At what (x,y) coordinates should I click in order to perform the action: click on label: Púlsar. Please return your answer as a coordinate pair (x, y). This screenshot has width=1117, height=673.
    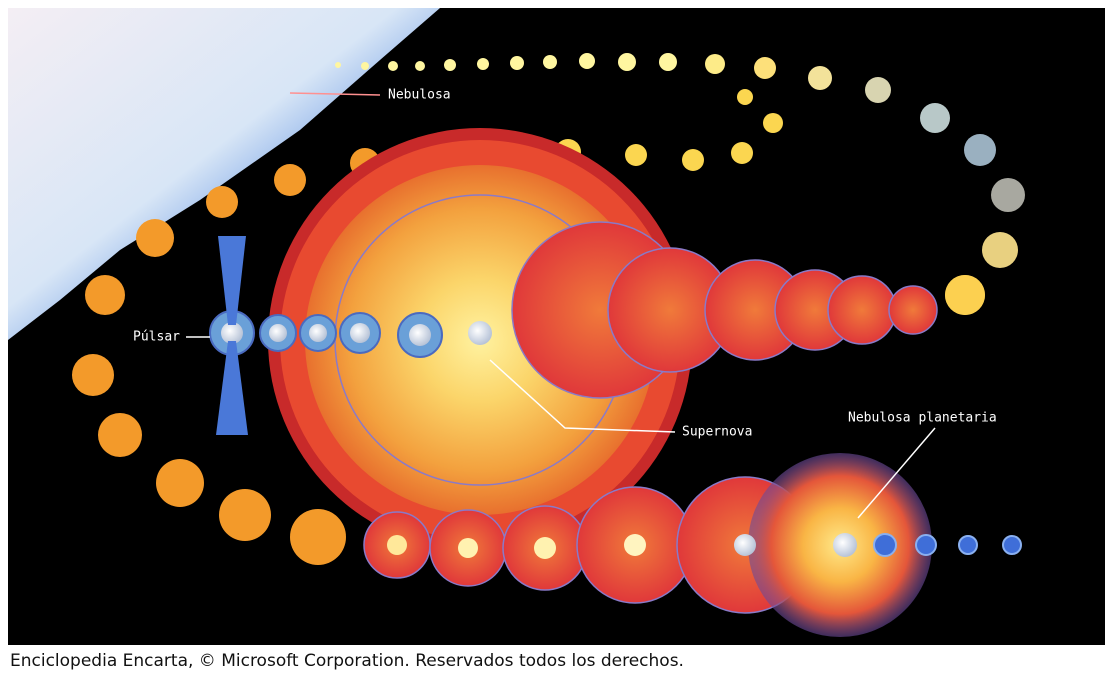
    Looking at the image, I should click on (156, 337).